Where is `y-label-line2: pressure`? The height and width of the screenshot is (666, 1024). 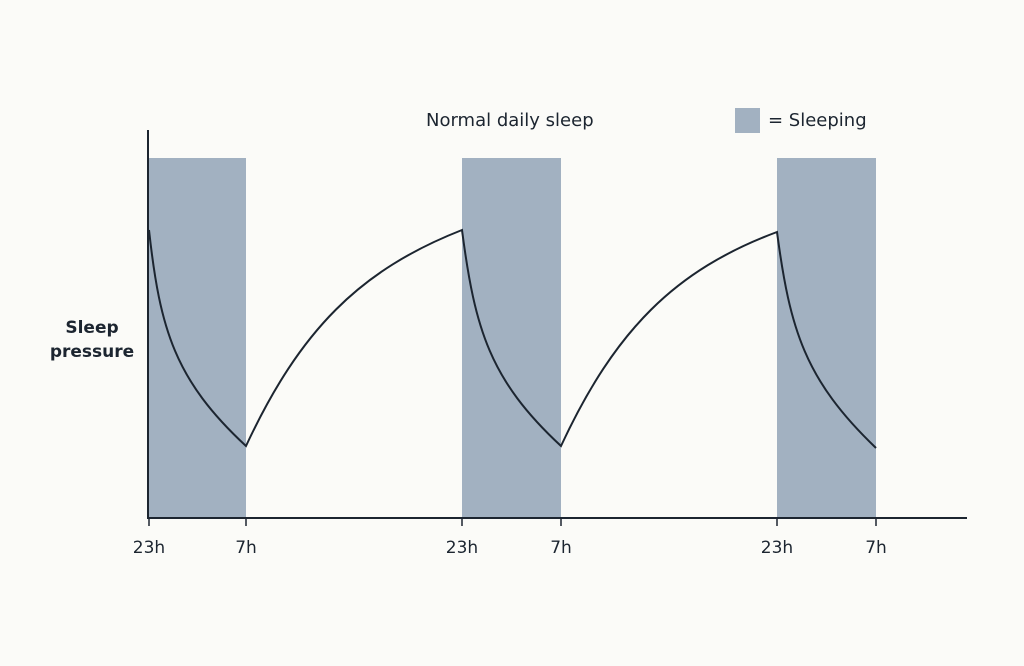
y-label-line2: pressure is located at coordinates (92, 352).